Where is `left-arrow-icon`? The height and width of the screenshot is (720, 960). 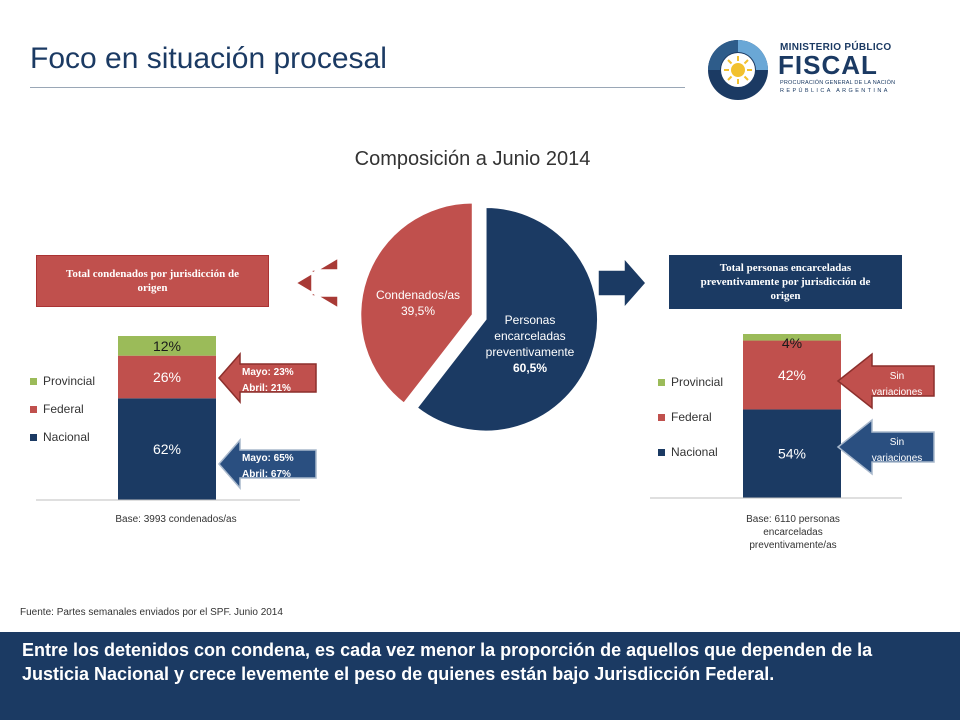 left-arrow-icon is located at coordinates (316, 283).